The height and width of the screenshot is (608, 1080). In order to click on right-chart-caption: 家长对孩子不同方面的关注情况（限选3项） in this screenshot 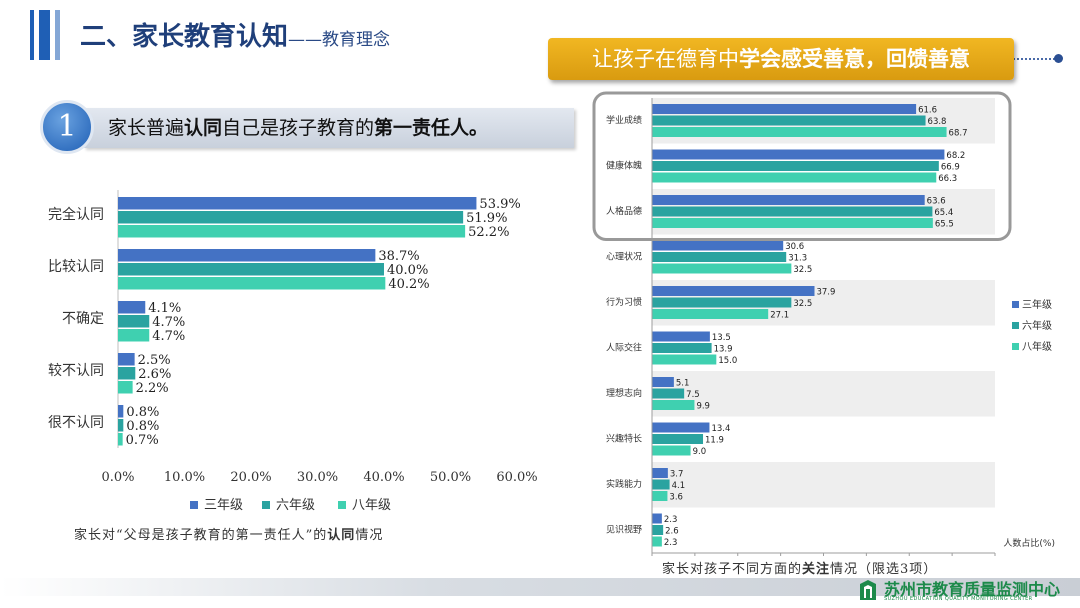, I will do `click(799, 567)`.